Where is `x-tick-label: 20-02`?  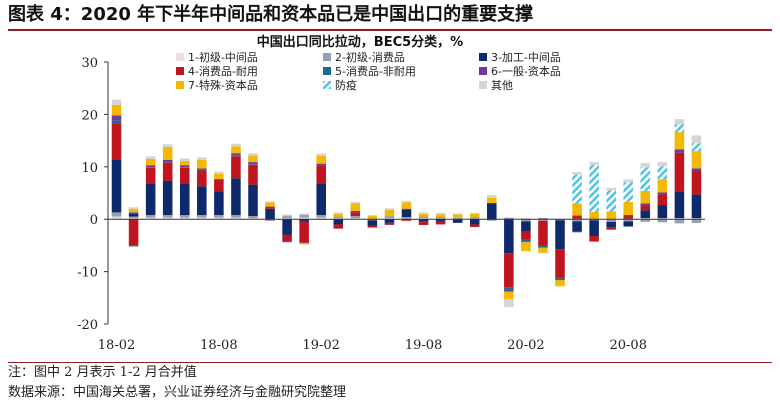
x-tick-label: 20-02 is located at coordinates (525, 345).